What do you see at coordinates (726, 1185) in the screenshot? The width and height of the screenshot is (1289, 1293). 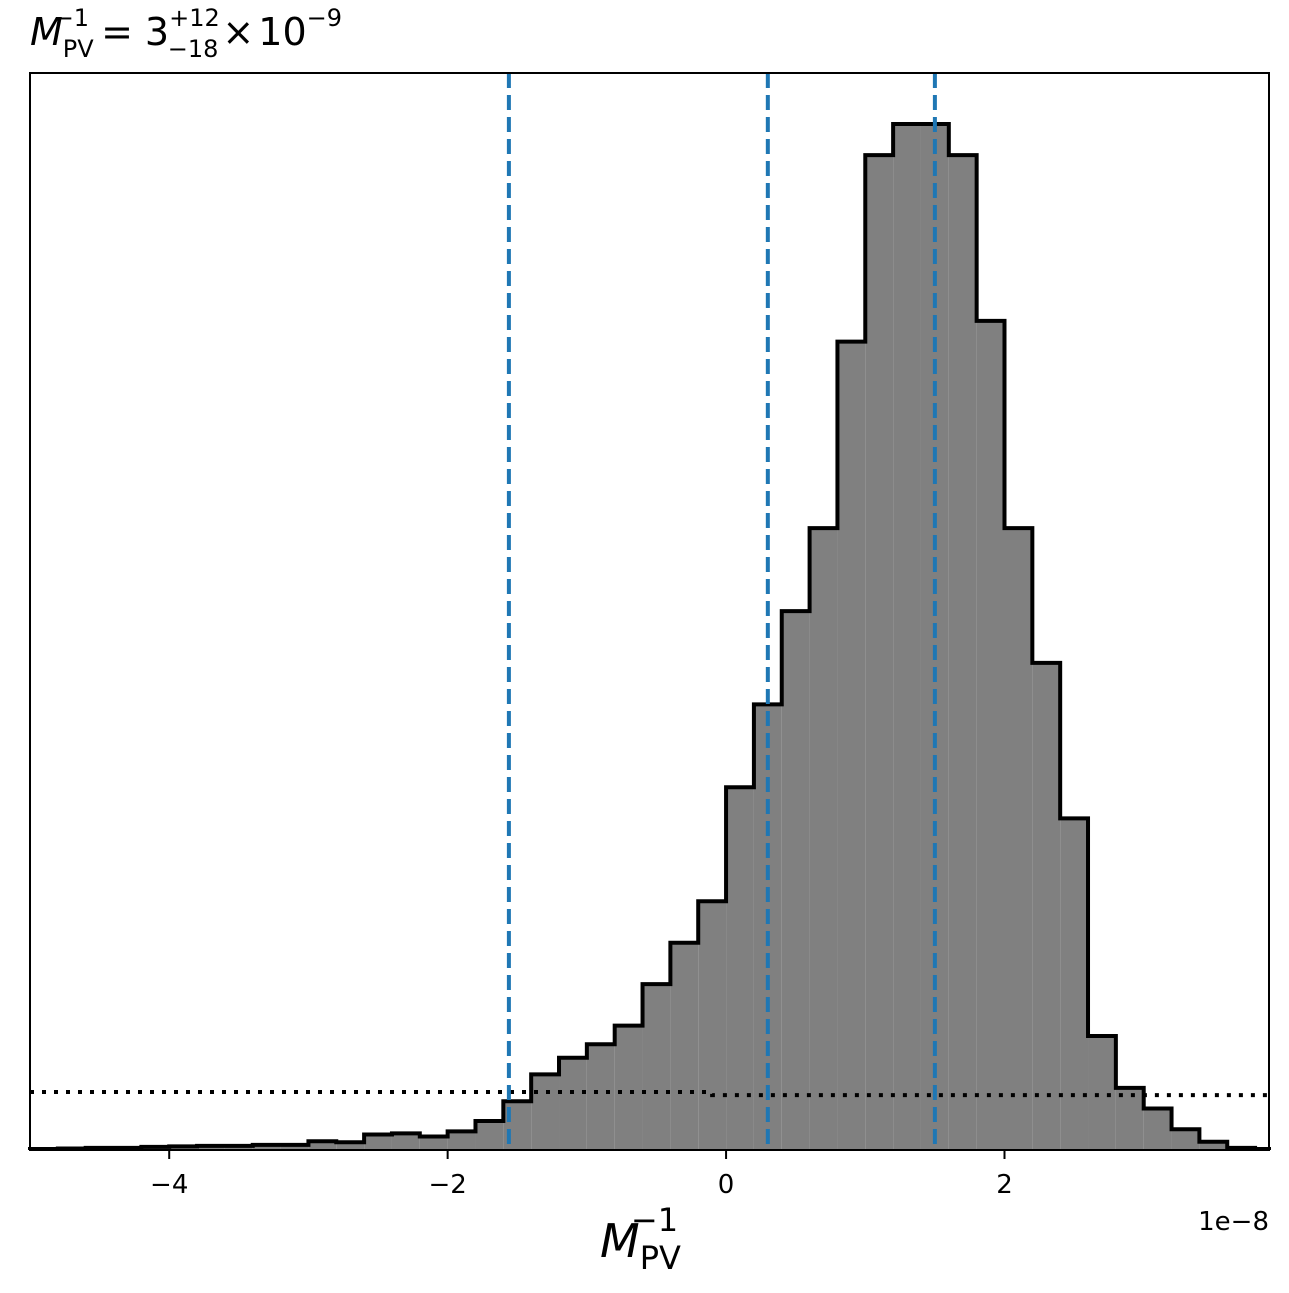 I see `x-tick-label: 0` at bounding box center [726, 1185].